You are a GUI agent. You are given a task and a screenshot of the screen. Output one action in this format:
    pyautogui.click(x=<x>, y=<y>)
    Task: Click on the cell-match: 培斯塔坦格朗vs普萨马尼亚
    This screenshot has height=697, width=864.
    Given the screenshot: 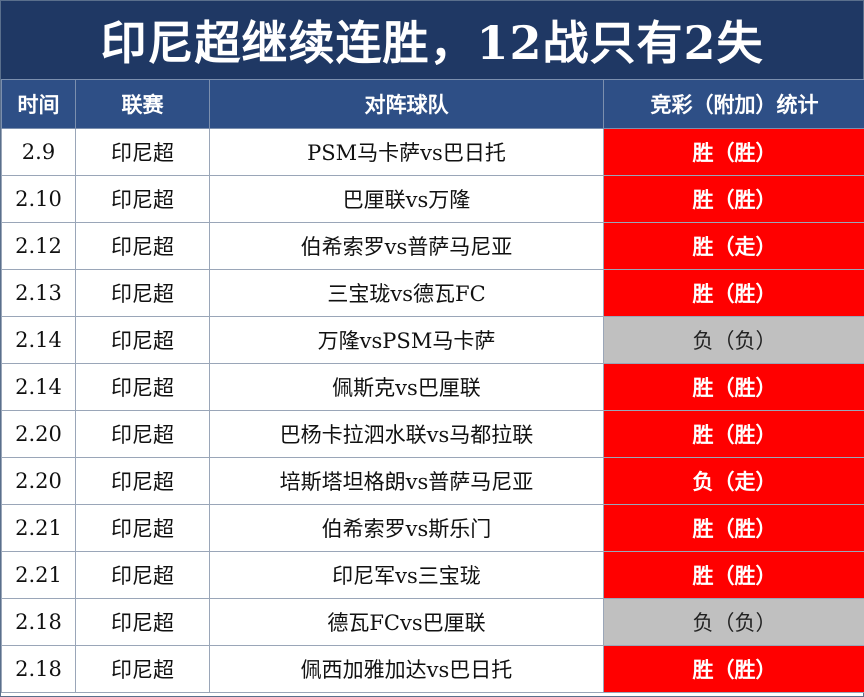 What is the action you would take?
    pyautogui.click(x=406, y=481)
    